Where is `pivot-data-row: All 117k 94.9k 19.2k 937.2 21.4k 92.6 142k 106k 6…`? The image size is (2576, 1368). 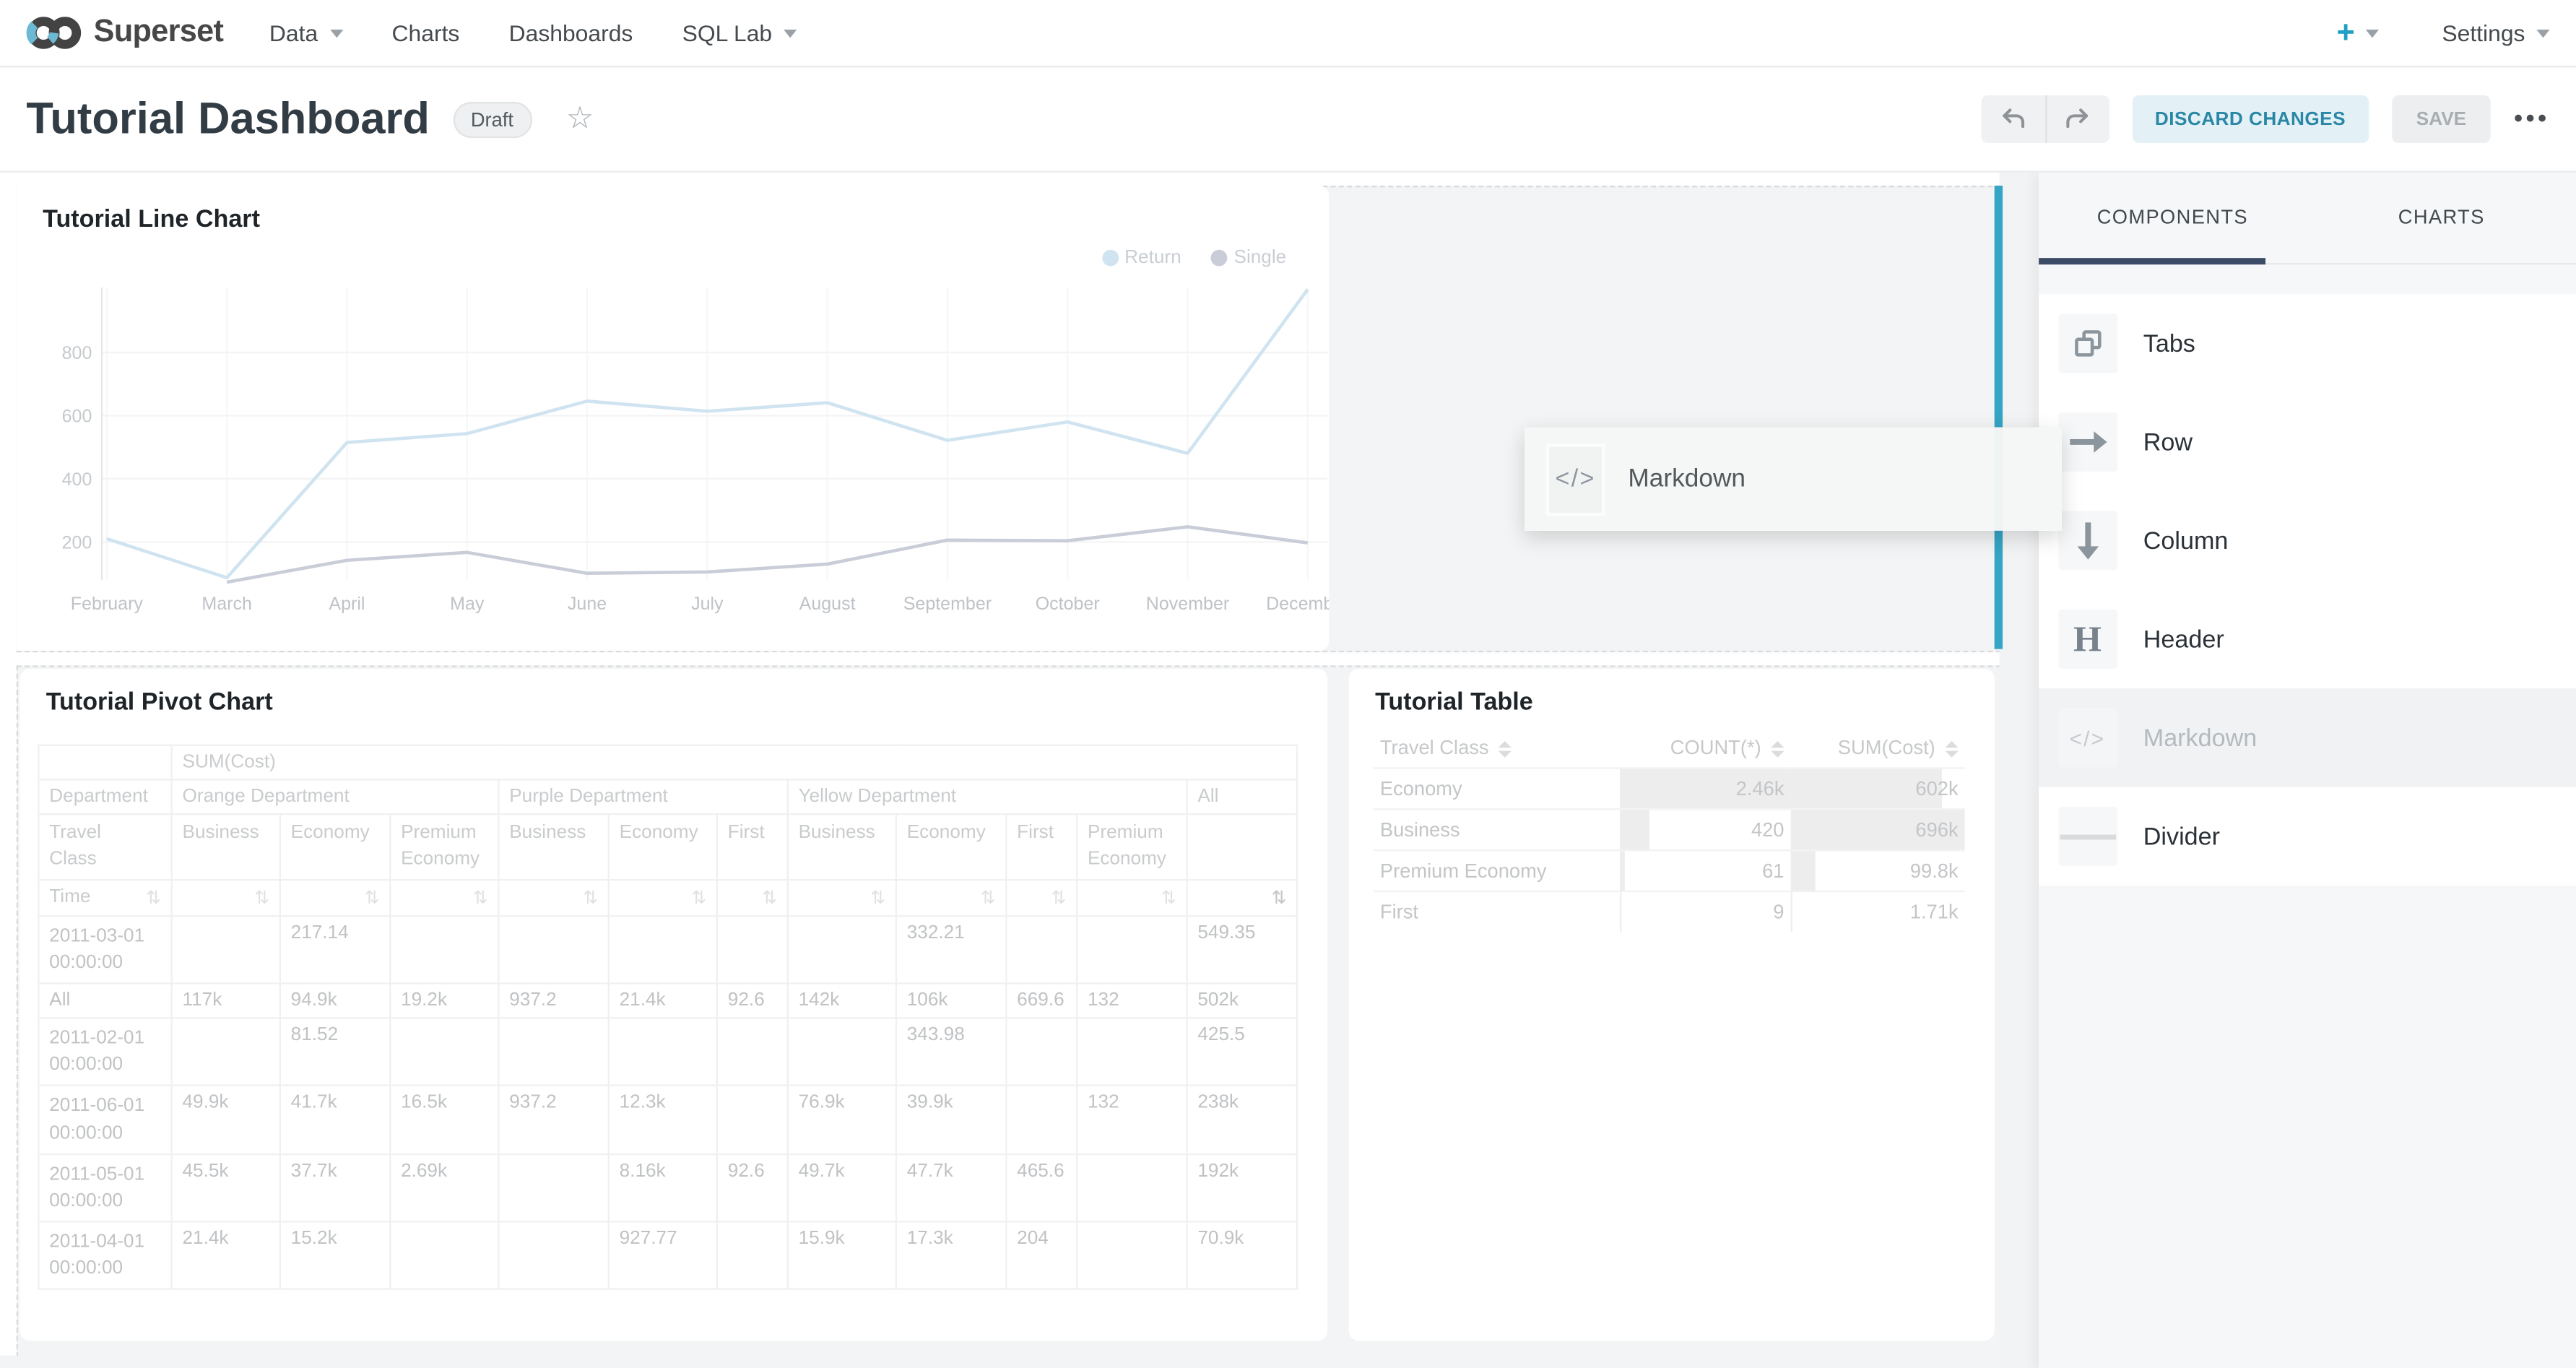 pivot-data-row: All 117k 94.9k 19.2k 937.2 21.4k 92.6 142k 106k 6… is located at coordinates (668, 1001).